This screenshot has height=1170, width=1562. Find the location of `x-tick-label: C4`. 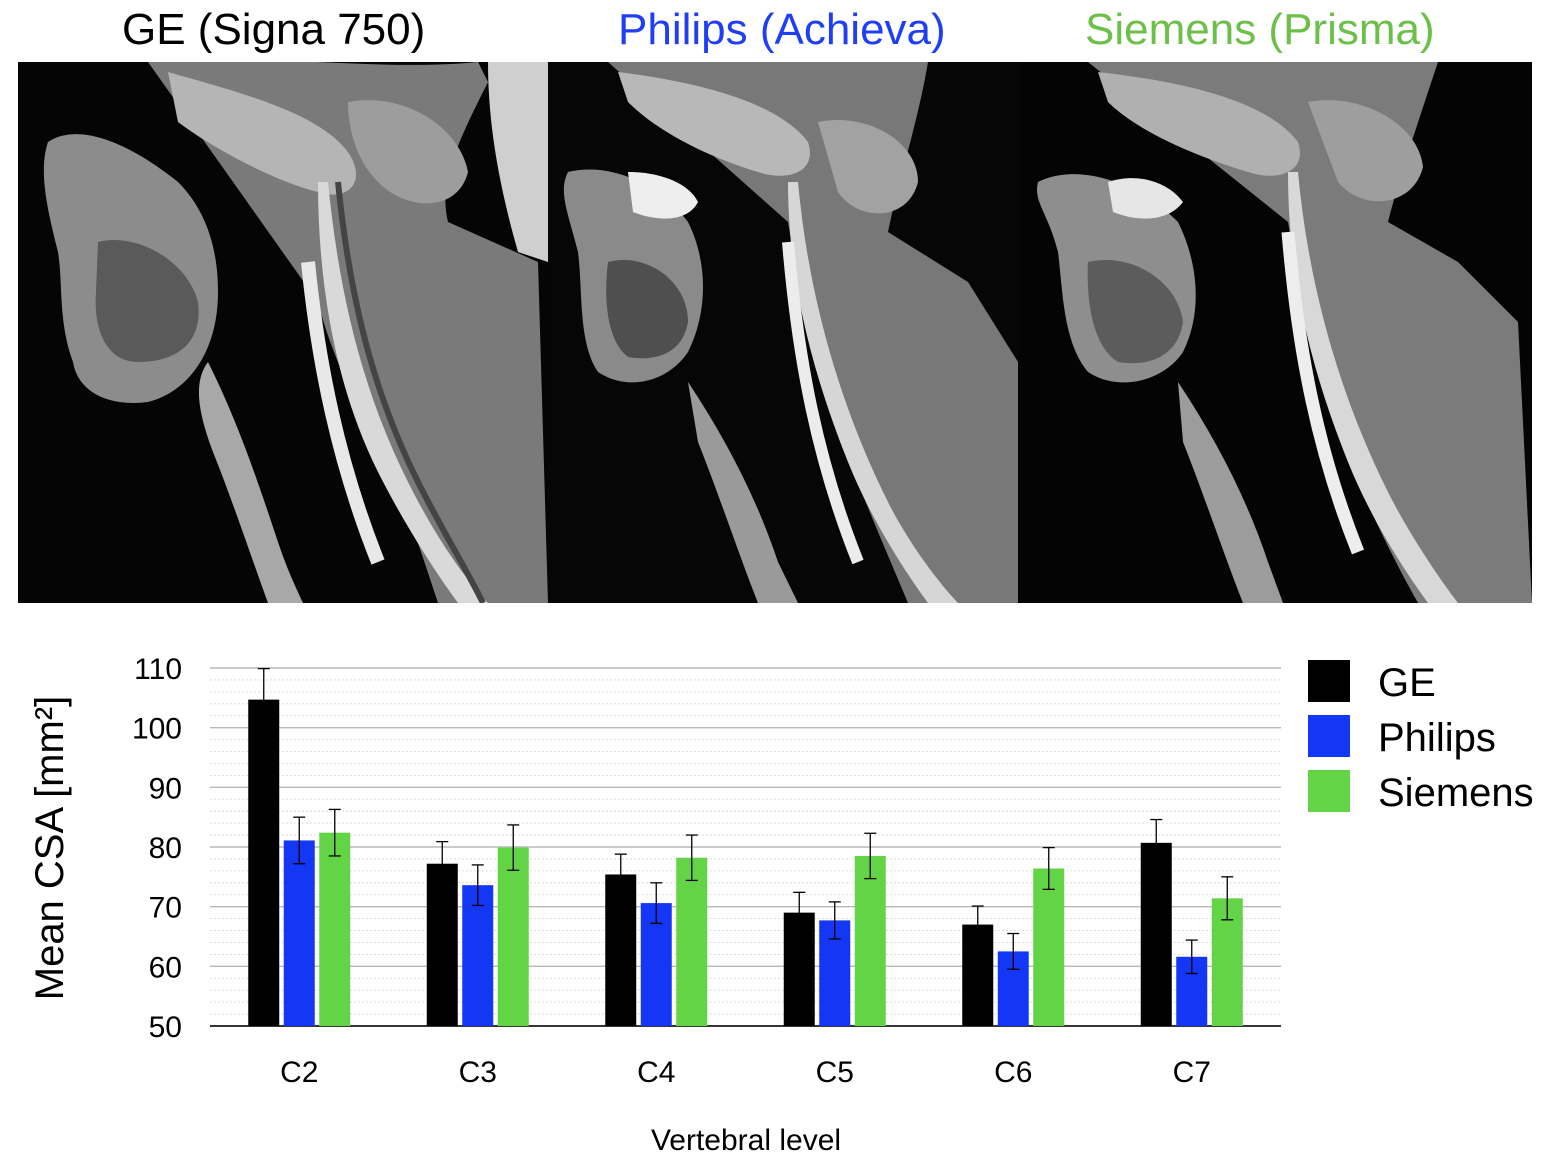

x-tick-label: C4 is located at coordinates (656, 1072).